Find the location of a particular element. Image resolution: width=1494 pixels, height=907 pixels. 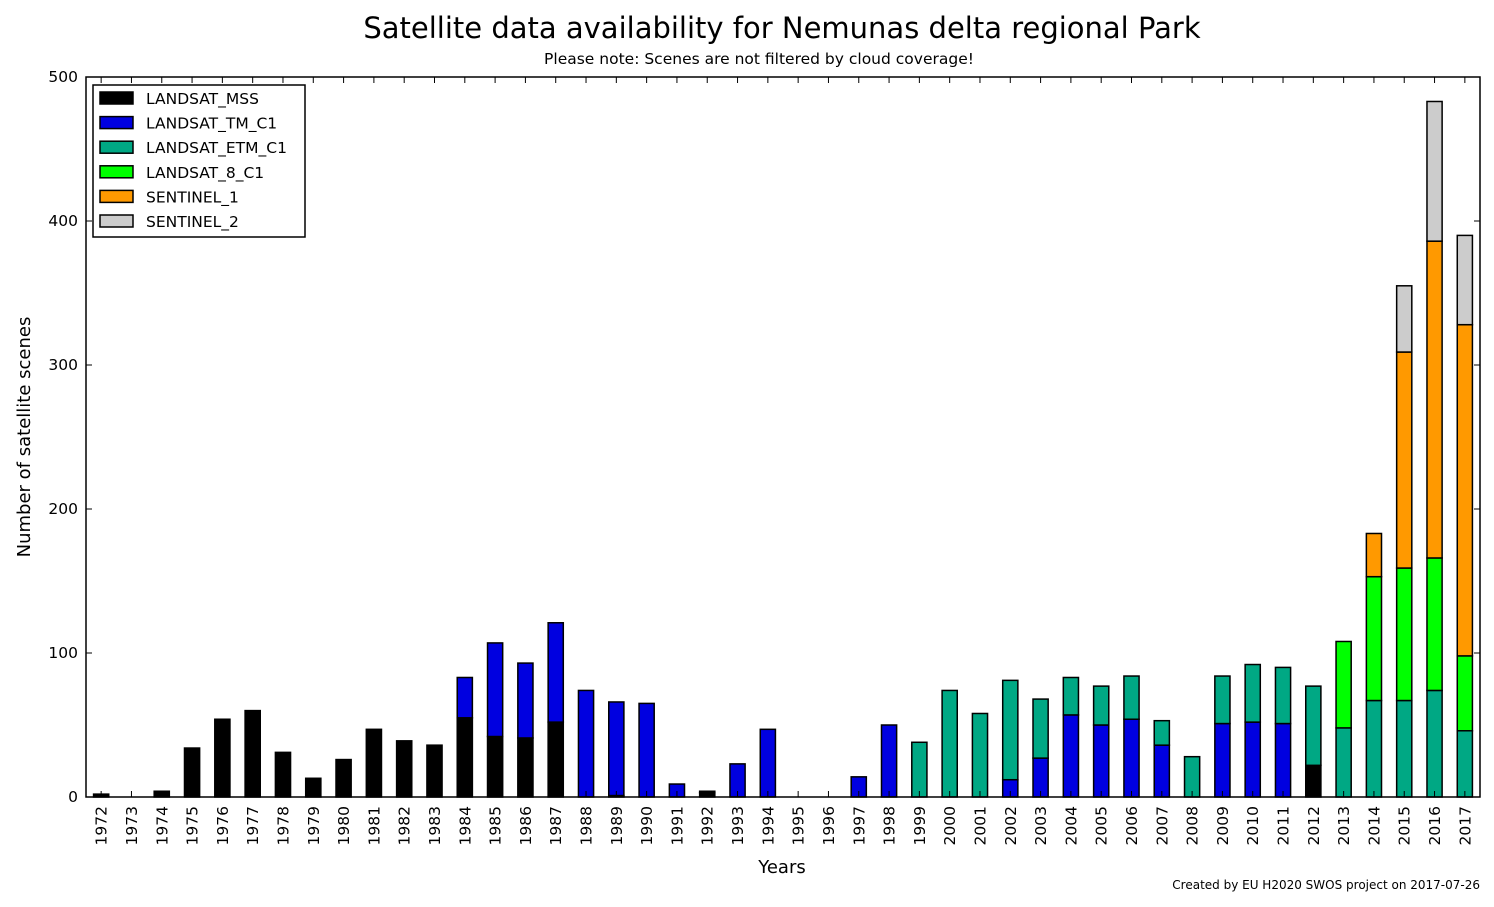

bar-landsat_mss-1986 is located at coordinates (525, 767).